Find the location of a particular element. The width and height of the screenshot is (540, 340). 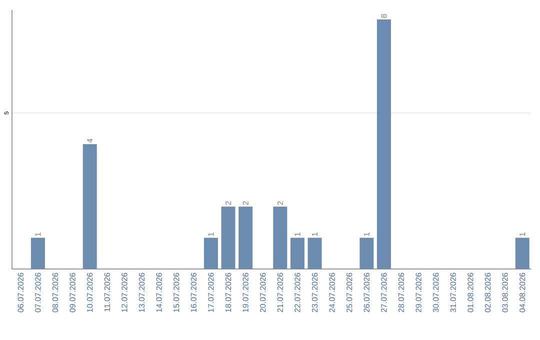

x-tick-label: 03.08.2026 is located at coordinates (505, 292).